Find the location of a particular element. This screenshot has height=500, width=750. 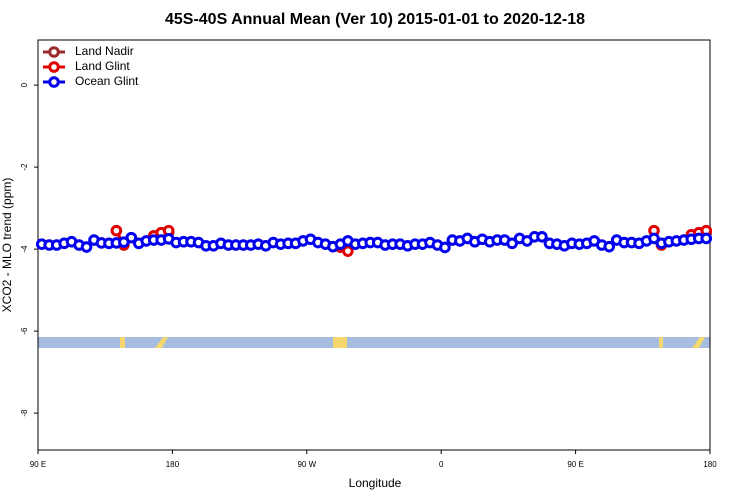

y-tick-label: -2 is located at coordinates (24, 167).